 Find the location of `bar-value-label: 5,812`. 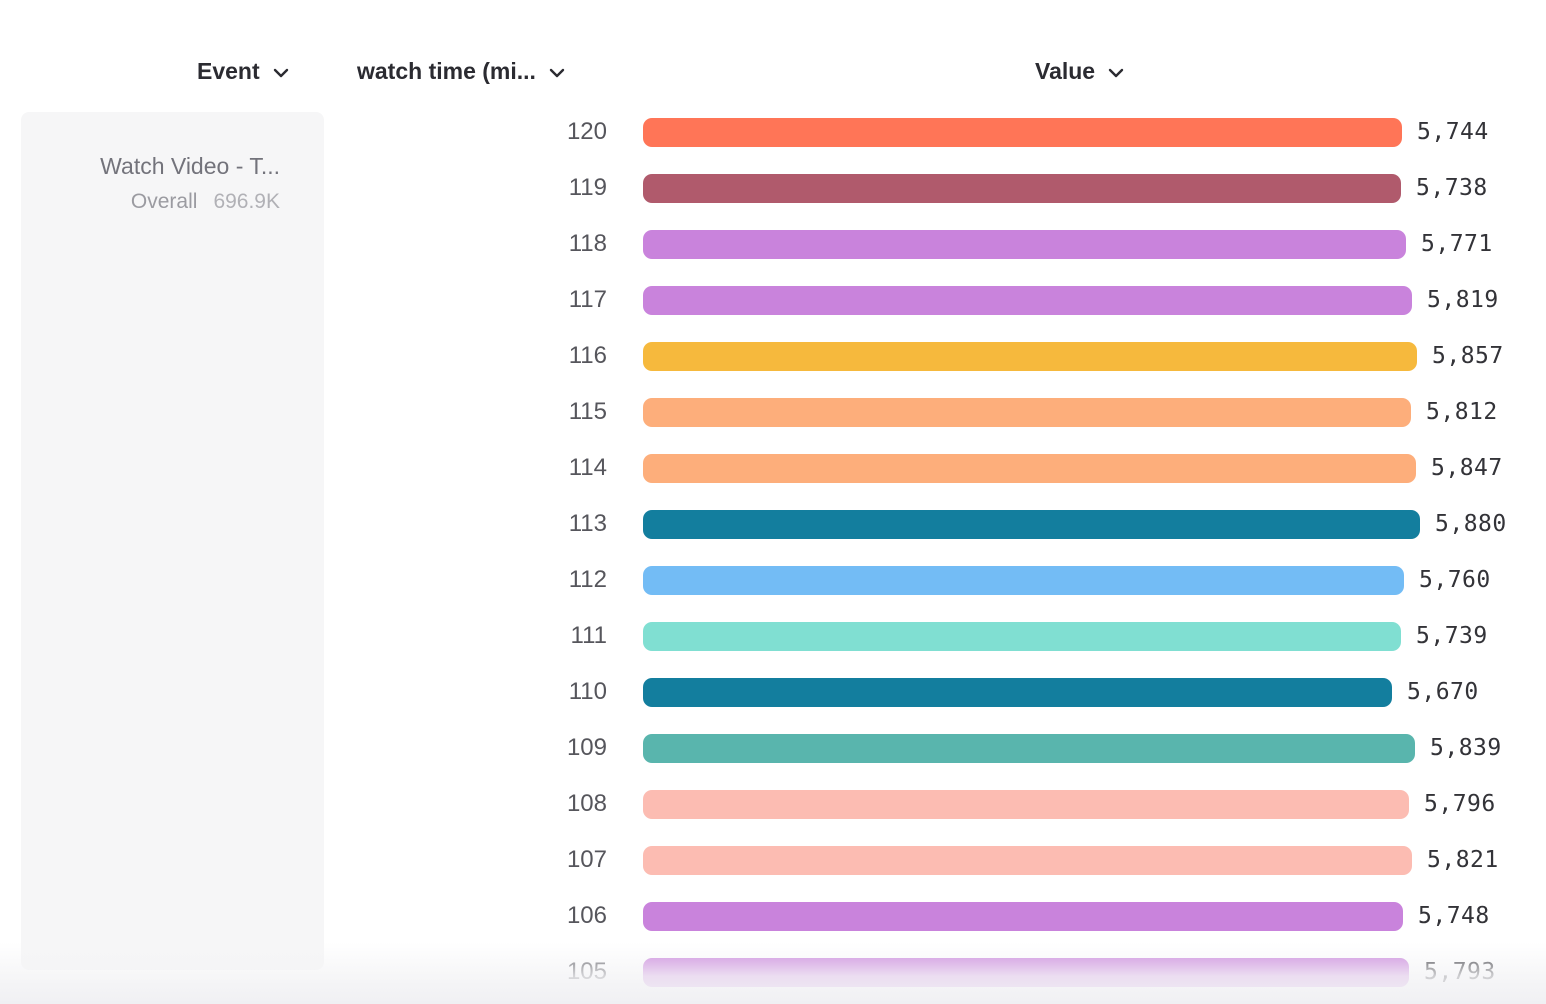

bar-value-label: 5,812 is located at coordinates (1462, 412).